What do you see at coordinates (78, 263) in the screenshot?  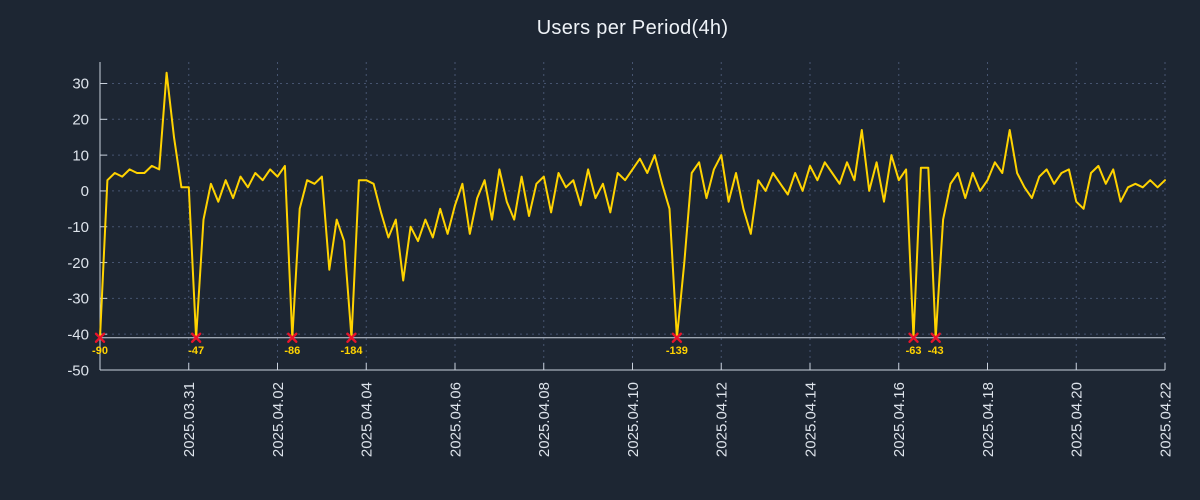 I see `svg-text: -20` at bounding box center [78, 263].